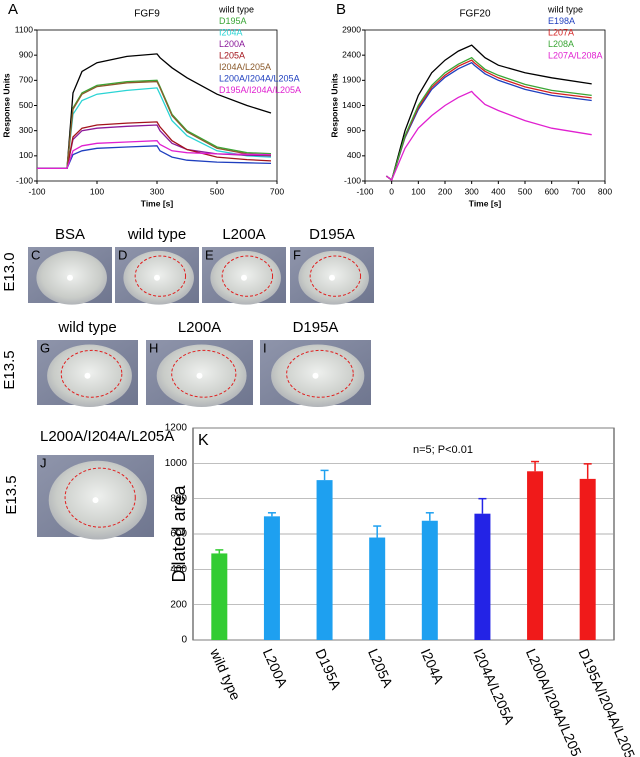 Image resolution: width=640 pixels, height=757 pixels. What do you see at coordinates (209, 254) in the screenshot?
I see `panel-letter: E` at bounding box center [209, 254].